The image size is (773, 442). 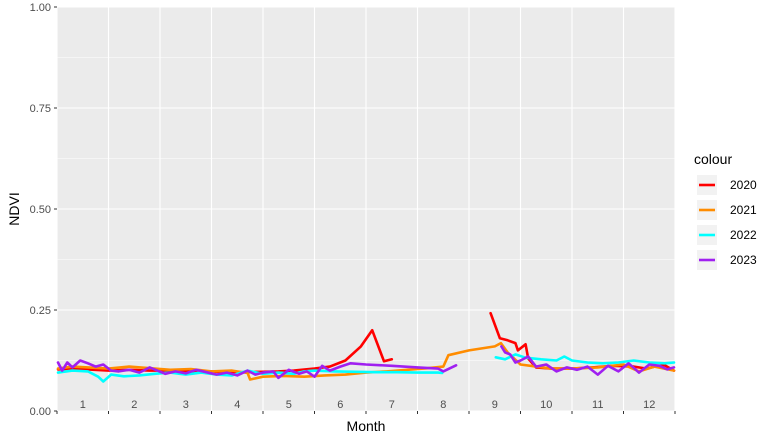 What do you see at coordinates (443, 405) in the screenshot?
I see `month-label: 8` at bounding box center [443, 405].